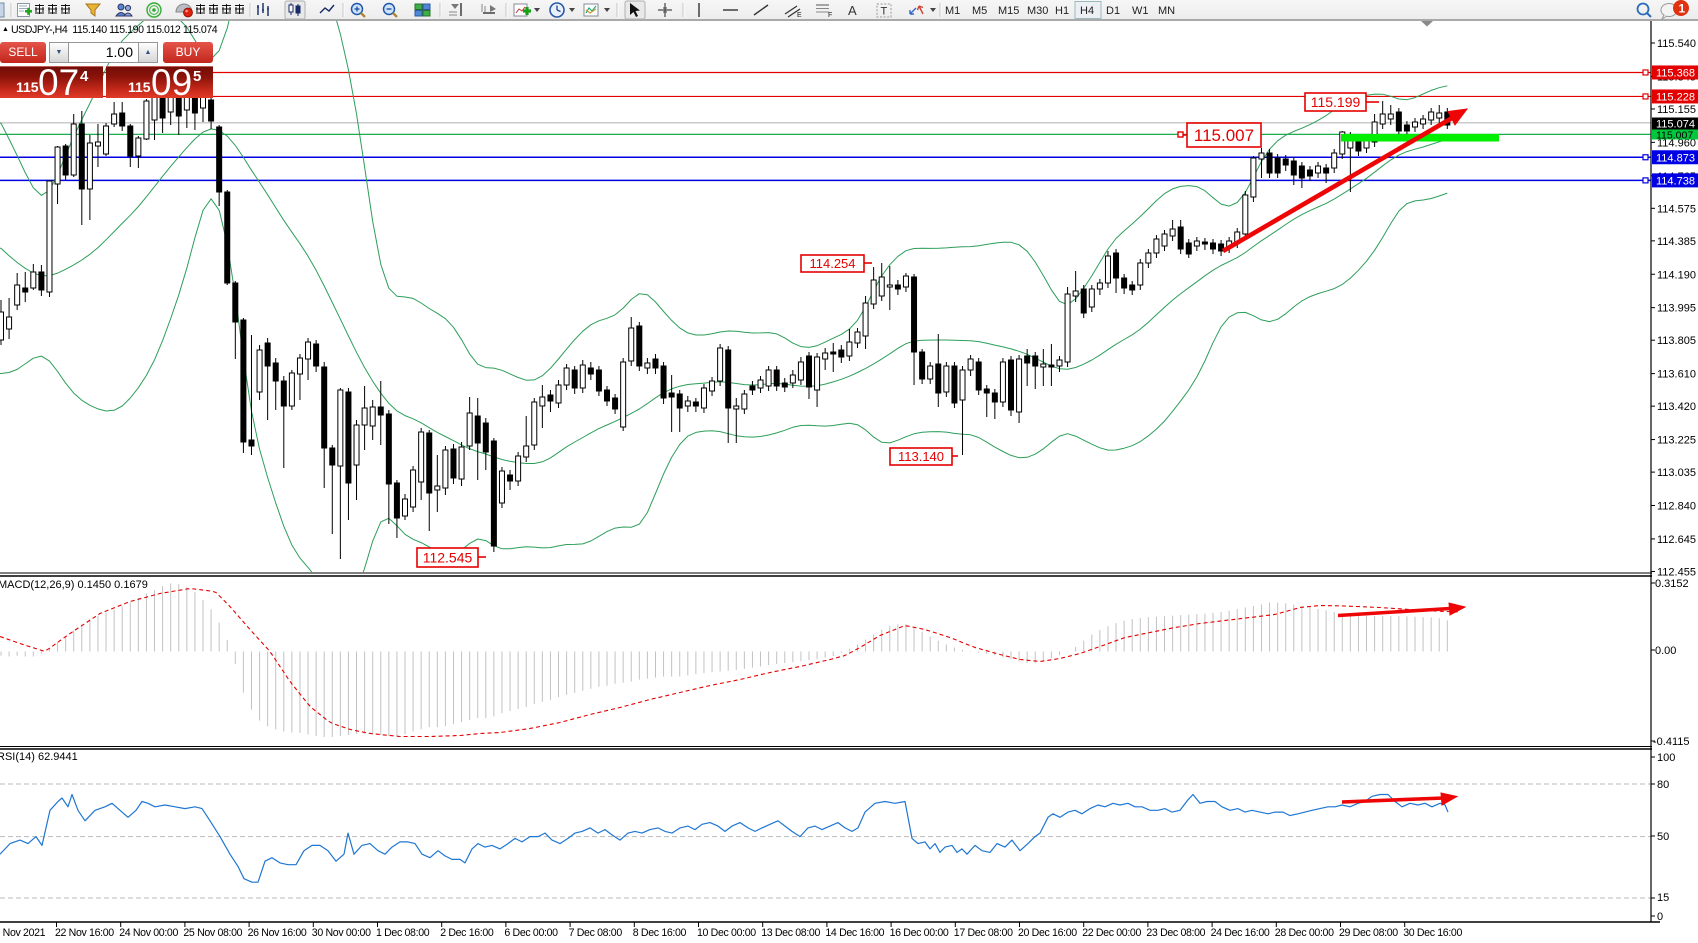  What do you see at coordinates (1675, 97) in the screenshot?
I see `svg-text: 115.228` at bounding box center [1675, 97].